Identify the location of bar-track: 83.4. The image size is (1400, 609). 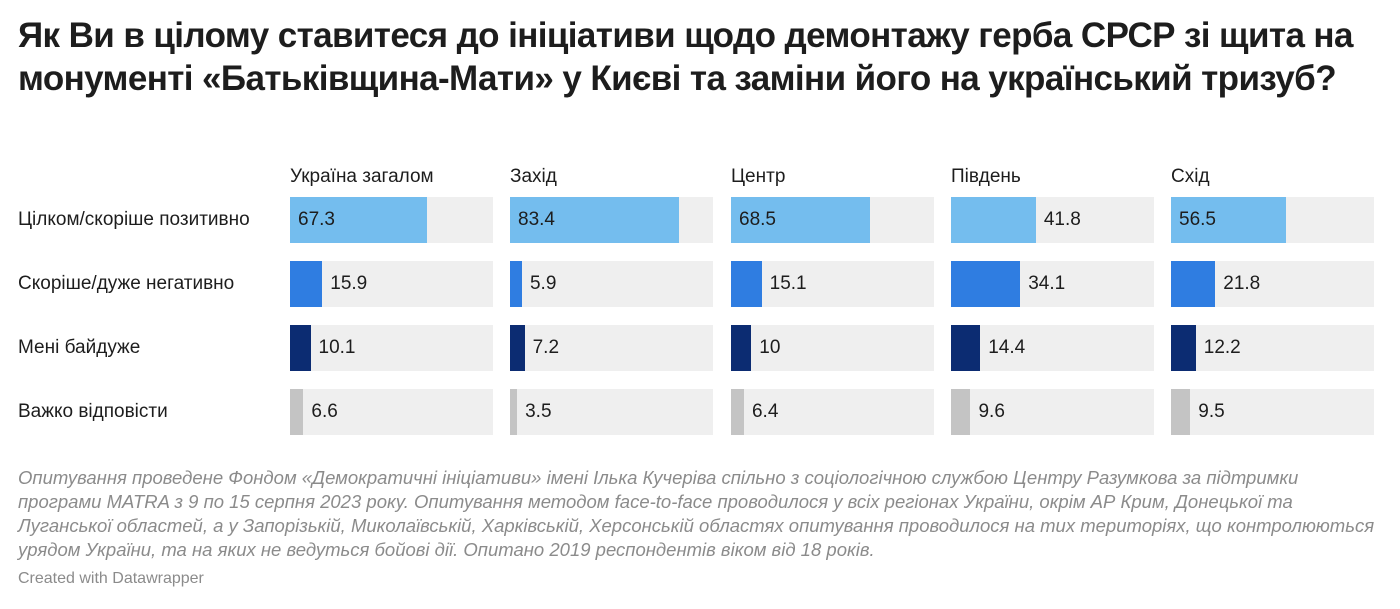
(611, 220).